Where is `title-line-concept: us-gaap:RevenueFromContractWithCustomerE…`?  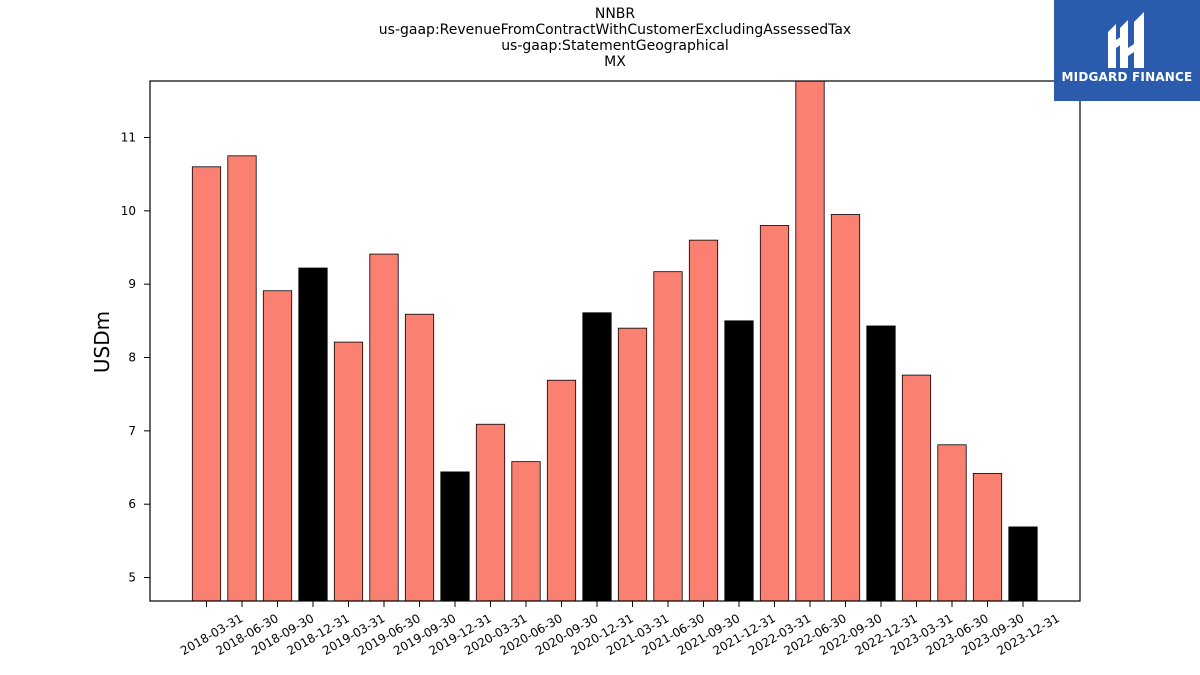 title-line-concept: us-gaap:RevenueFromContractWithCustomerE… is located at coordinates (615, 30).